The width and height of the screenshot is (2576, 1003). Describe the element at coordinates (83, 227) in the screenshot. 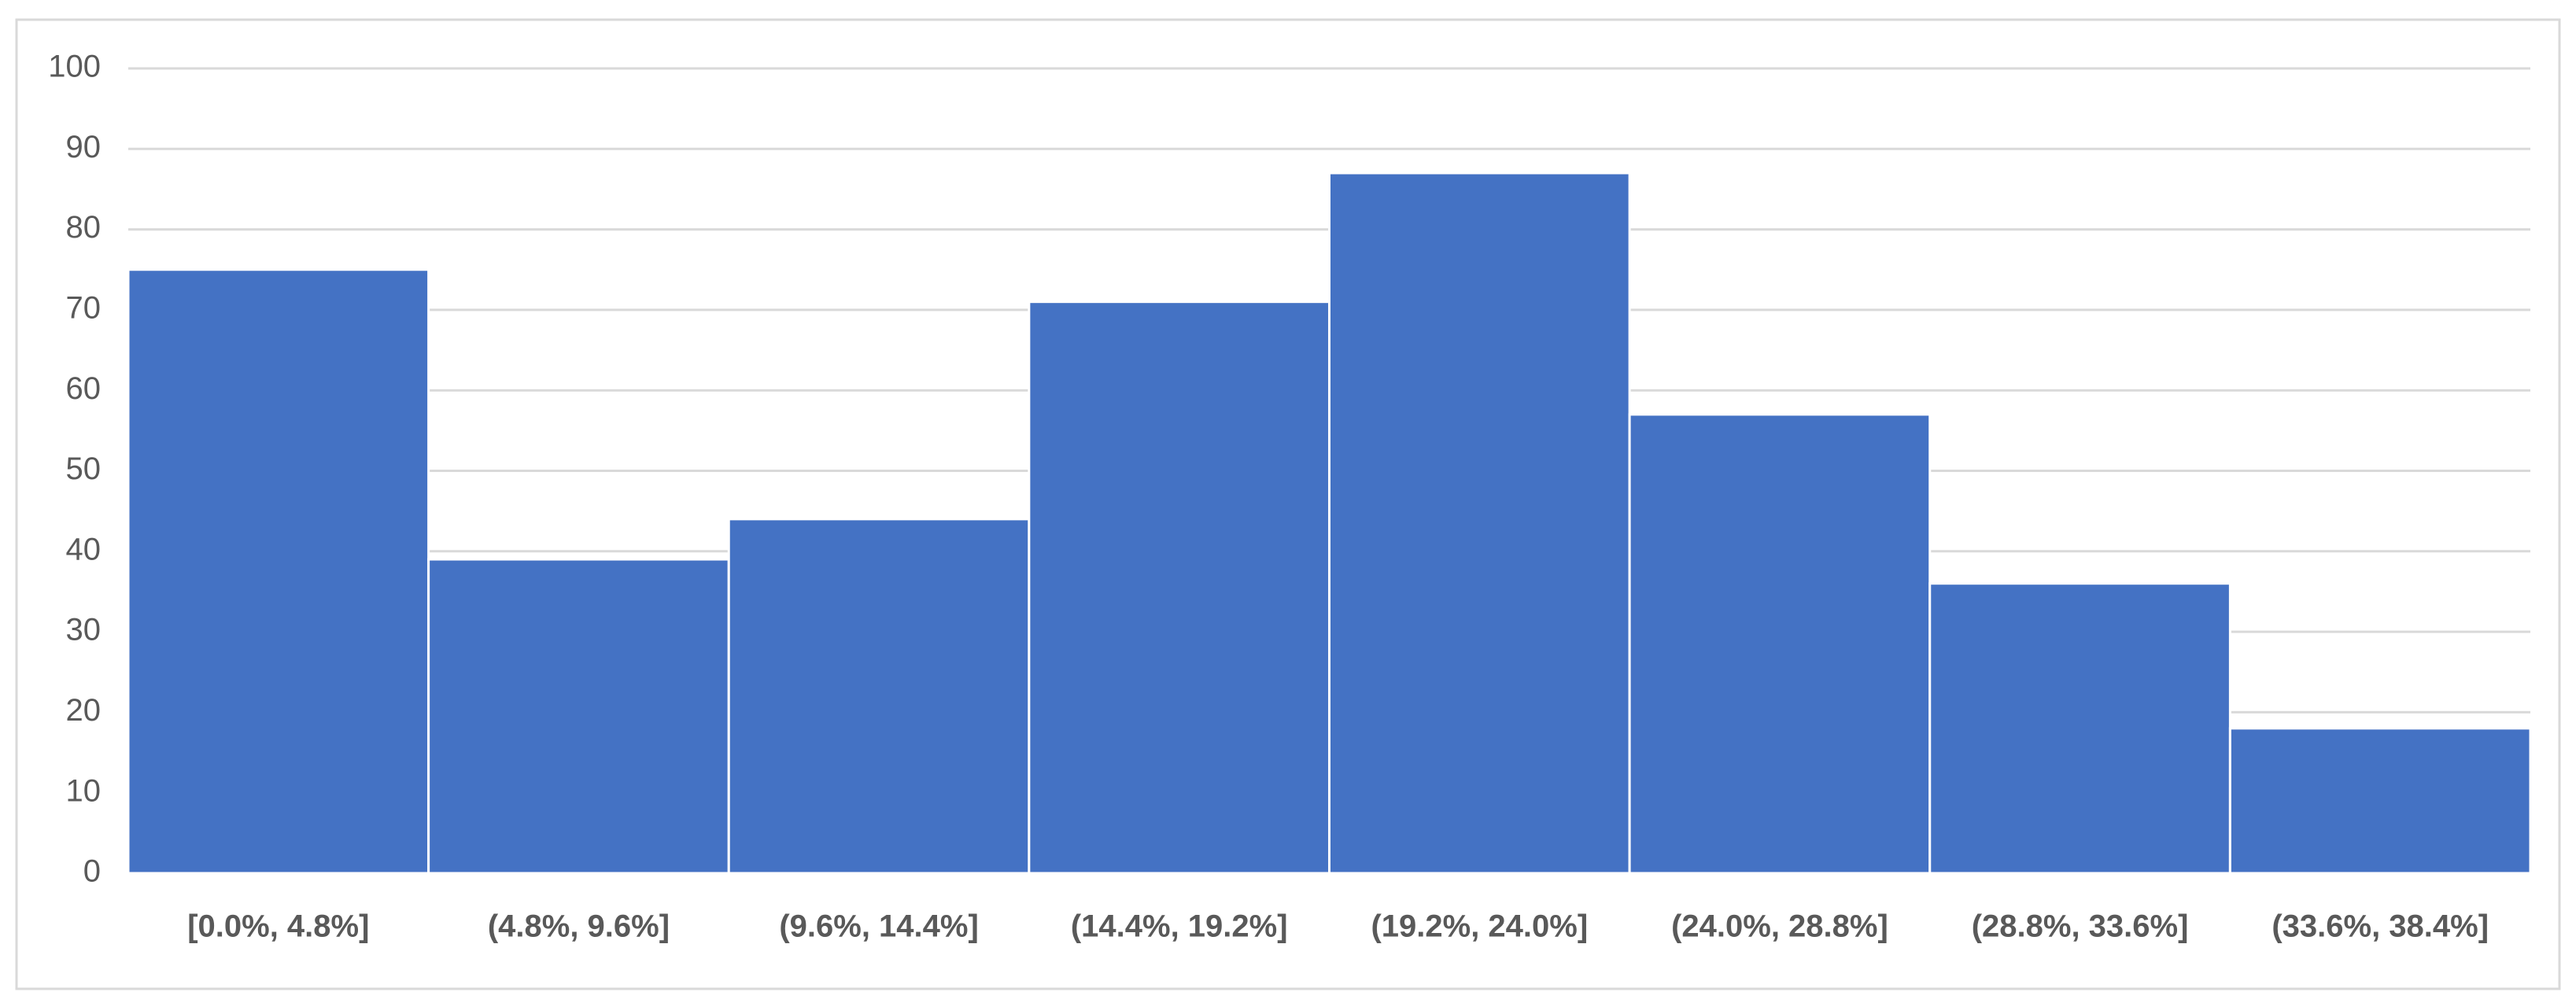

I see `y-tick-label: 80` at that location.